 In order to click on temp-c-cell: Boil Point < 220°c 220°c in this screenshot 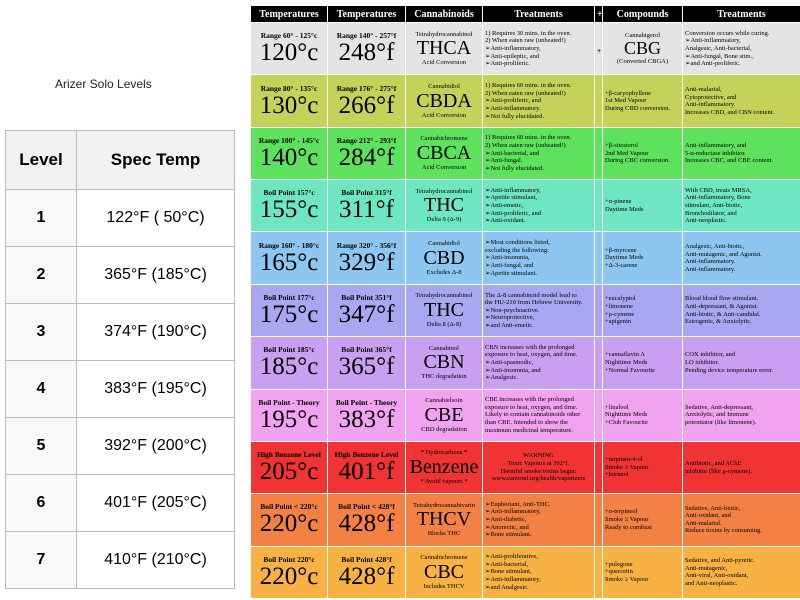, I will do `click(289, 520)`.